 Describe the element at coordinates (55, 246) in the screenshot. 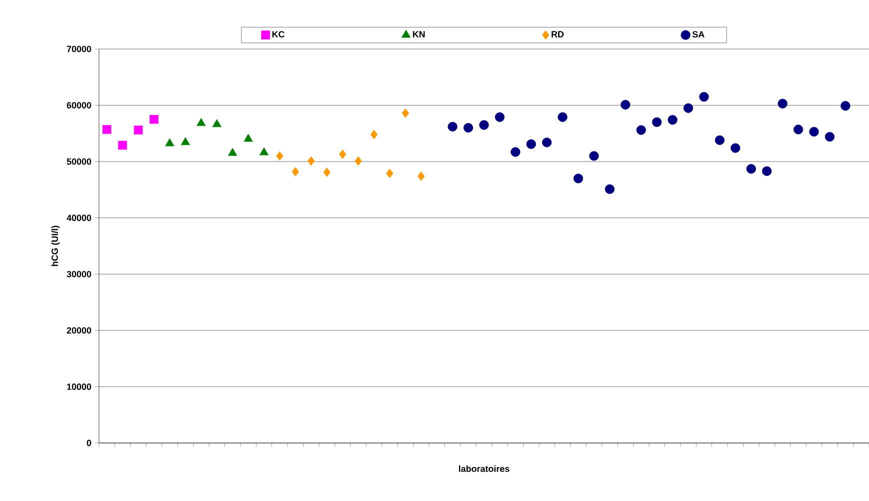

I see `y-axis-title: hCG (UI/l)` at that location.